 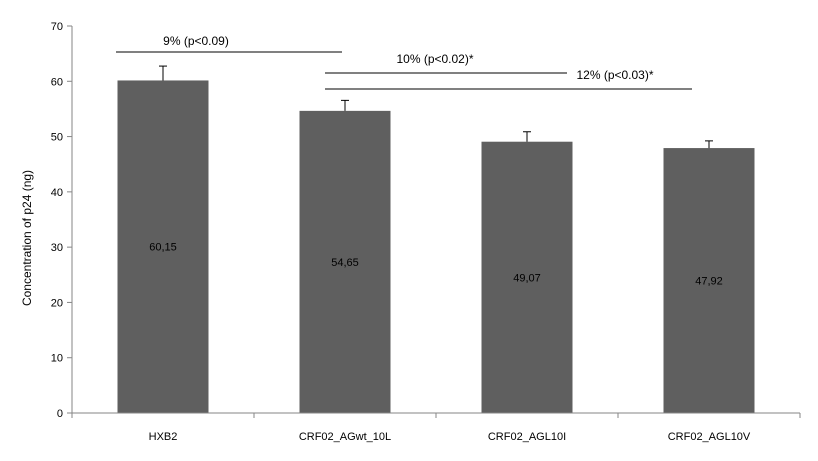 What do you see at coordinates (163, 437) in the screenshot?
I see `x-category-label: HXB2` at bounding box center [163, 437].